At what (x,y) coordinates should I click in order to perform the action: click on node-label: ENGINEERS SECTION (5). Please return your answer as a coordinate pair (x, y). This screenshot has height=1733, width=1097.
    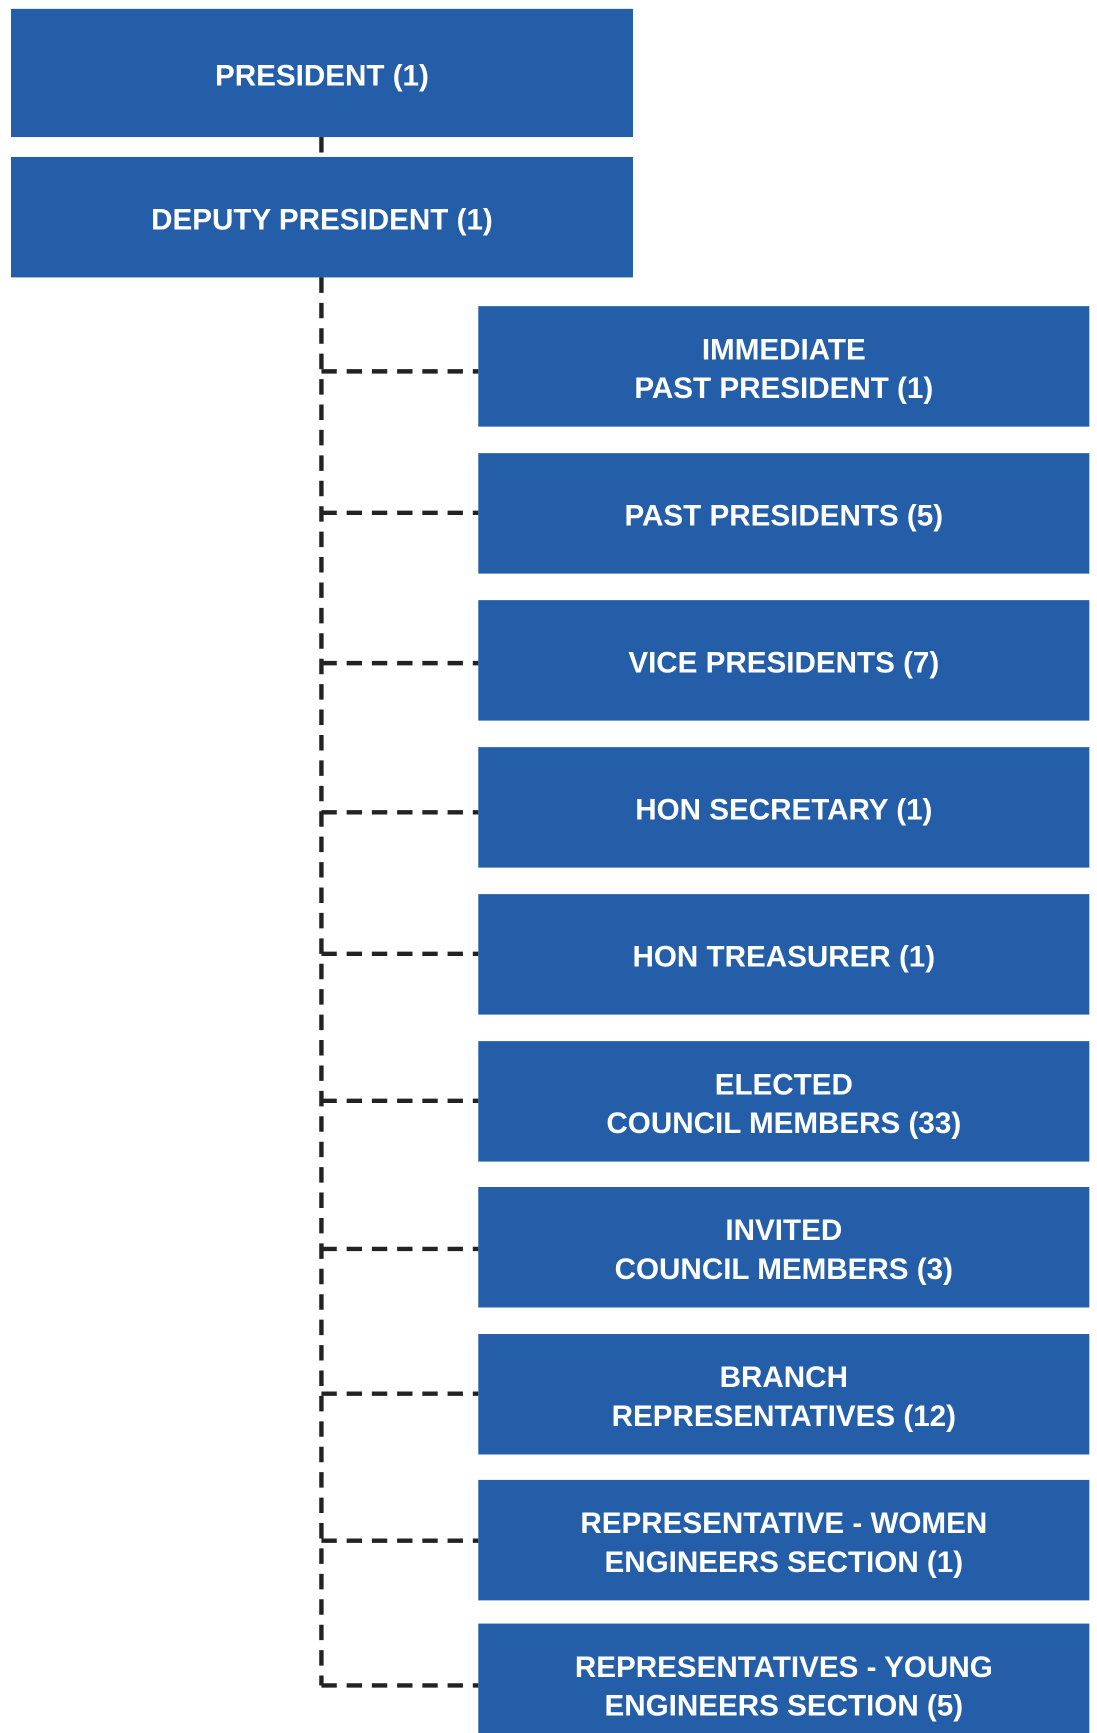
    Looking at the image, I should click on (783, 1705).